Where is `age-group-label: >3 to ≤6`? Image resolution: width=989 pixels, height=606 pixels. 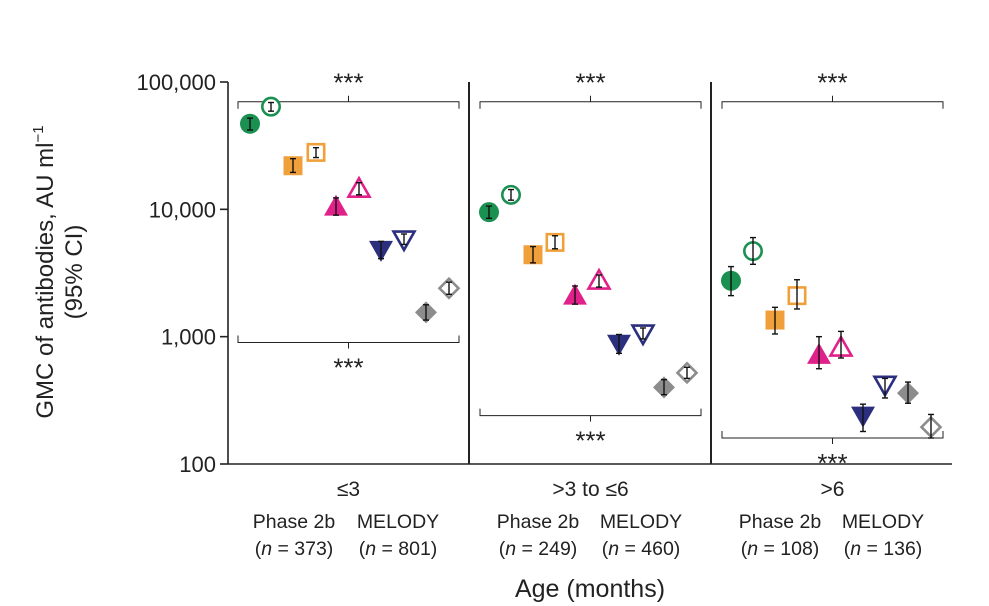 age-group-label: >3 to ≤6 is located at coordinates (590, 489).